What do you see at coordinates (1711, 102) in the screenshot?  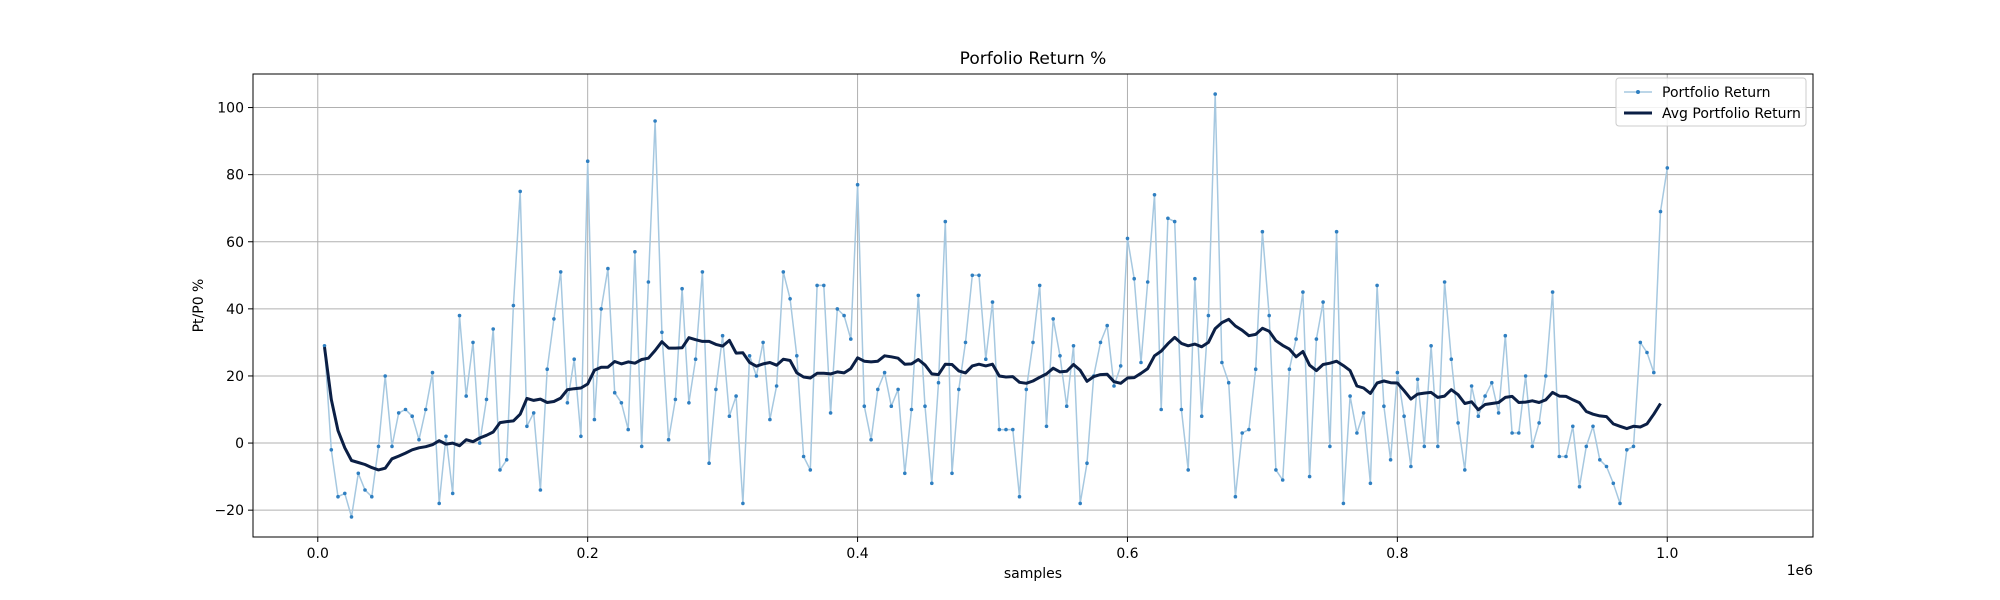 I see `legend: Portfolio Return Avg Portfolio Return` at bounding box center [1711, 102].